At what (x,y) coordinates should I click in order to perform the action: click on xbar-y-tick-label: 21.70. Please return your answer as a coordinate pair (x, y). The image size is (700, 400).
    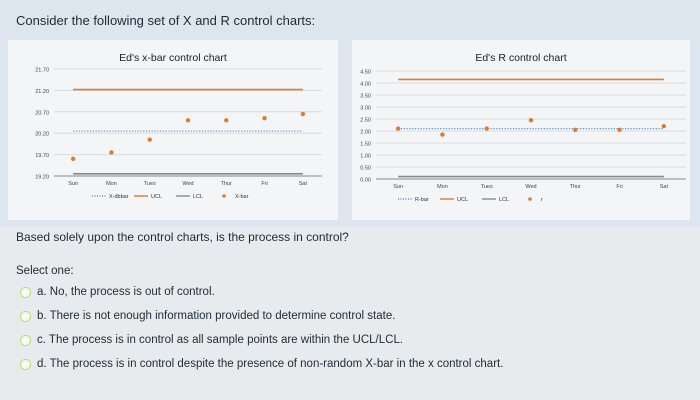
    Looking at the image, I should click on (42, 71).